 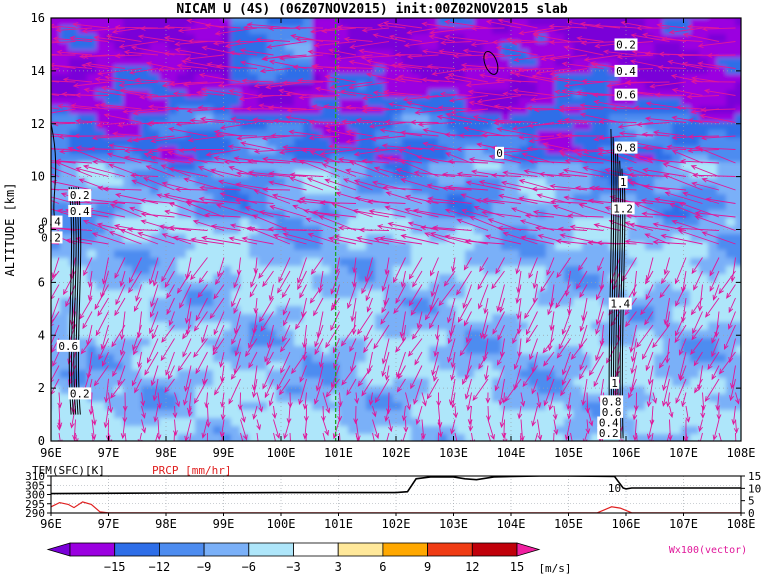 What do you see at coordinates (51, 524) in the screenshot?
I see `x-tick-label: 96E` at bounding box center [51, 524].